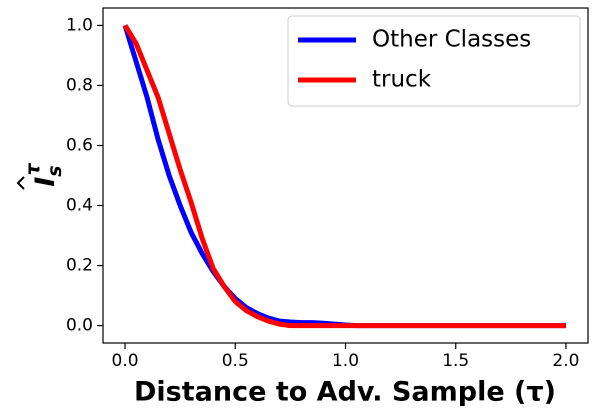 Image resolution: width=598 pixels, height=419 pixels. I want to click on y-tick-label: 0.8, so click(79, 85).